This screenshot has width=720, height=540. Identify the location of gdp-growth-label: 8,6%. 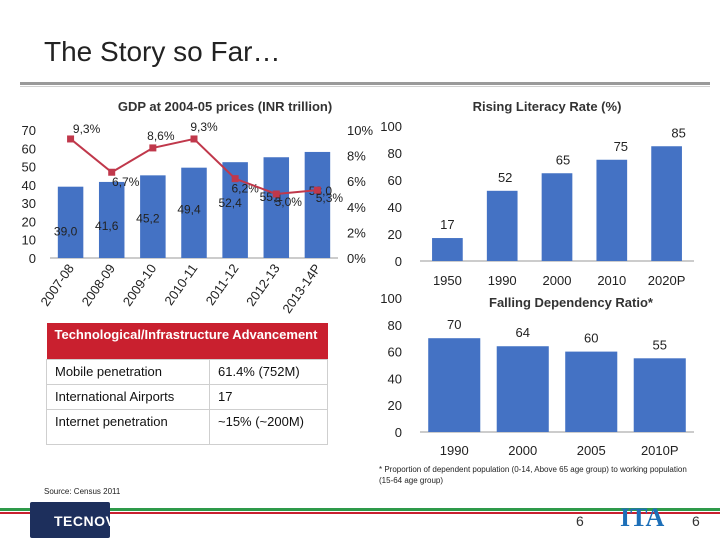
(161, 136).